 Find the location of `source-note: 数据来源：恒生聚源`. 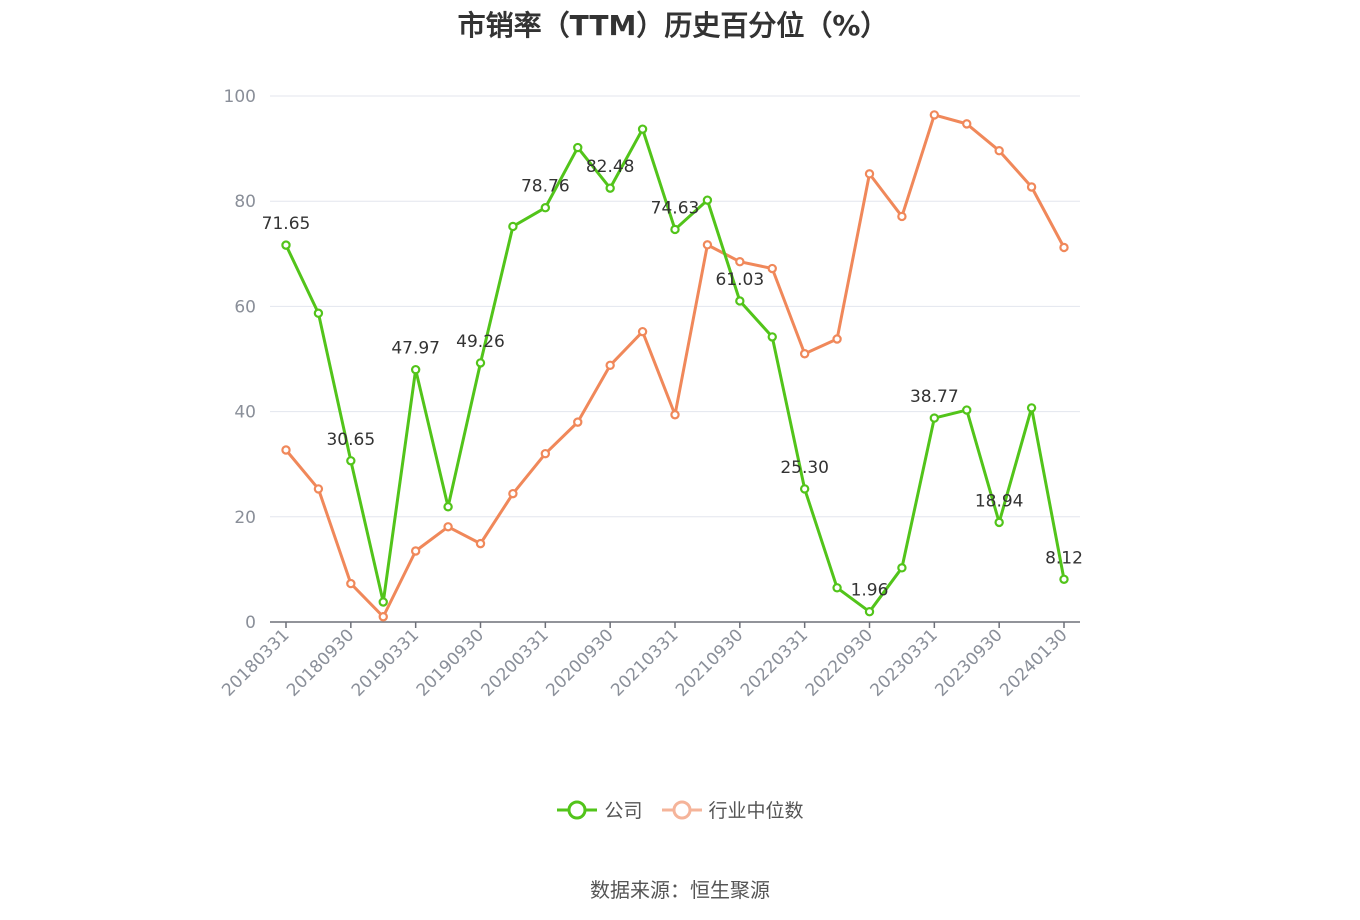

source-note: 数据来源：恒生聚源 is located at coordinates (680, 890).